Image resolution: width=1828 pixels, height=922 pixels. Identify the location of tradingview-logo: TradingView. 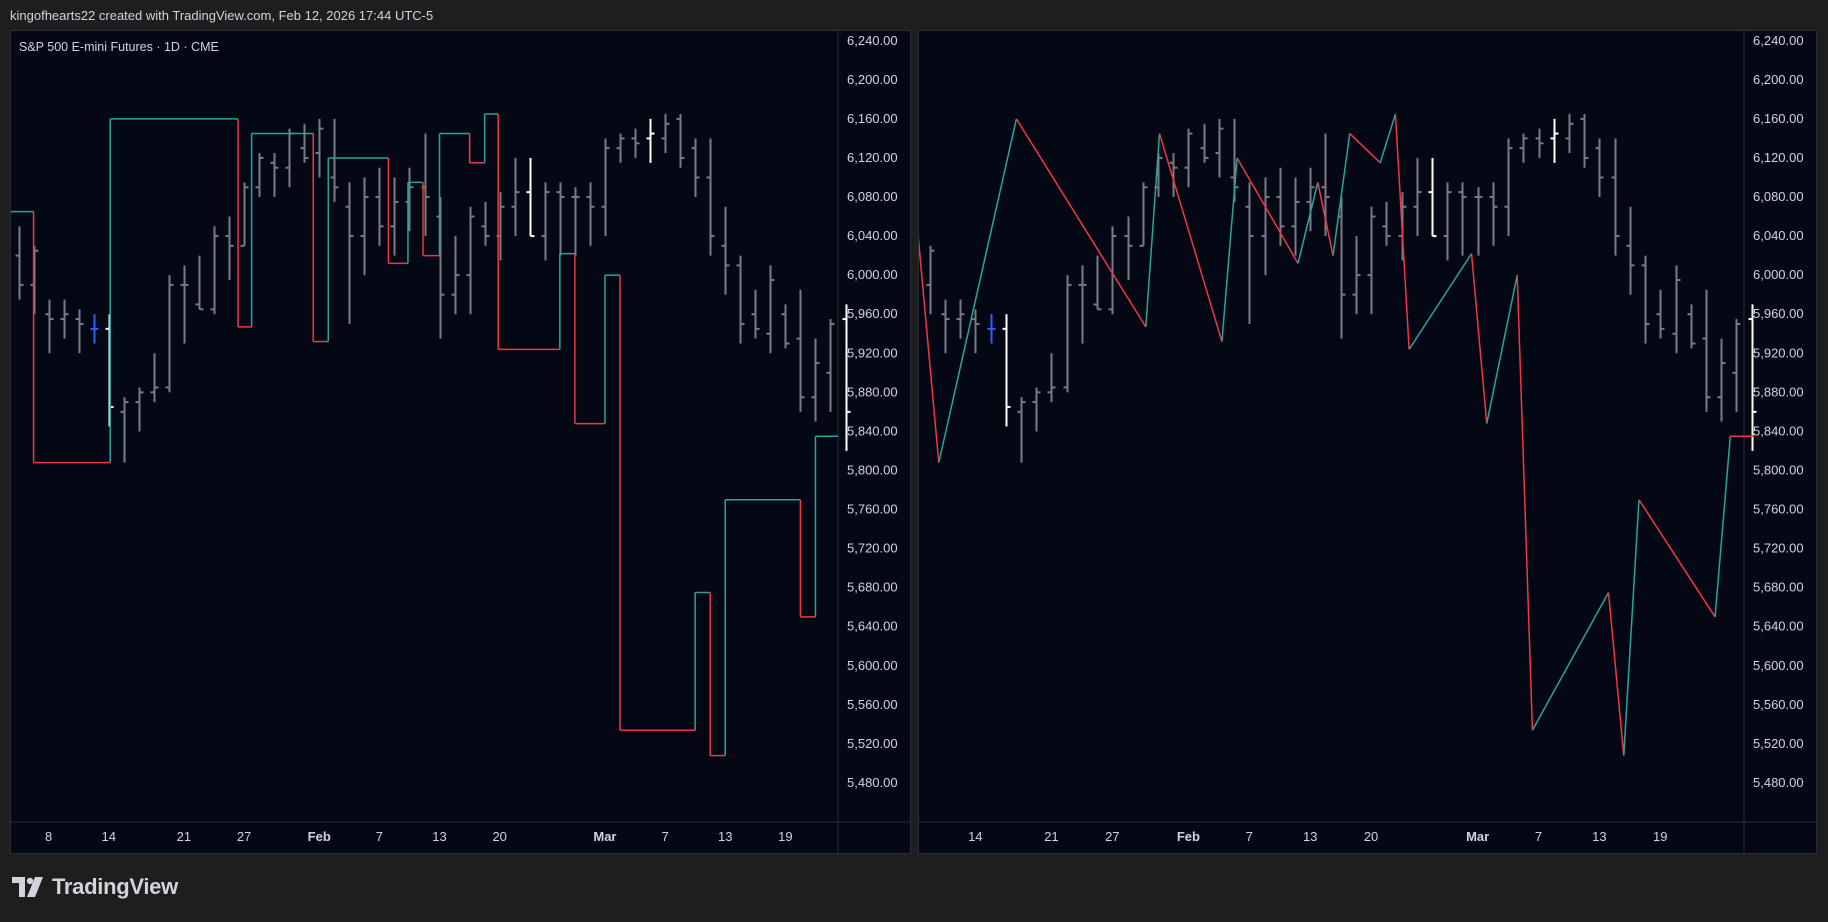
(95, 887).